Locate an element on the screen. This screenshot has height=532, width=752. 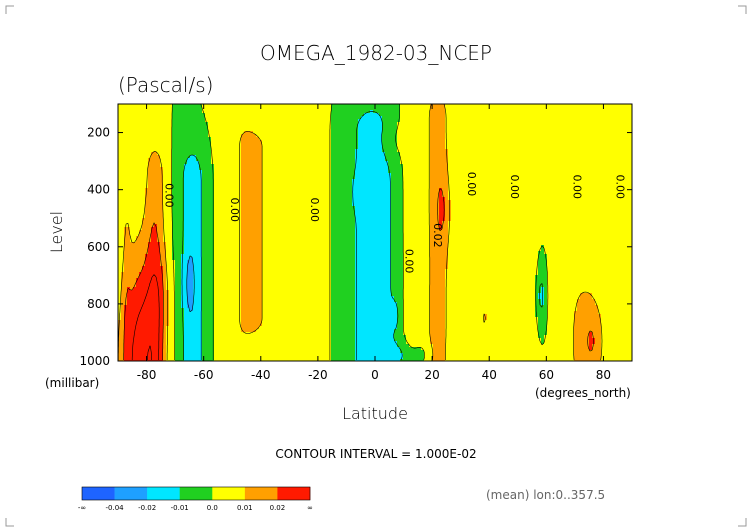
contour-label-text: 0.00 is located at coordinates (314, 209).